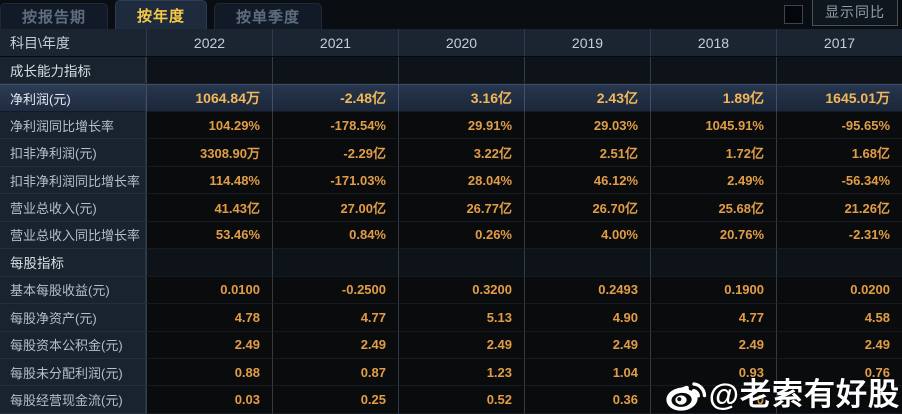  I want to click on value-cell: 27.00亿, so click(335, 208).